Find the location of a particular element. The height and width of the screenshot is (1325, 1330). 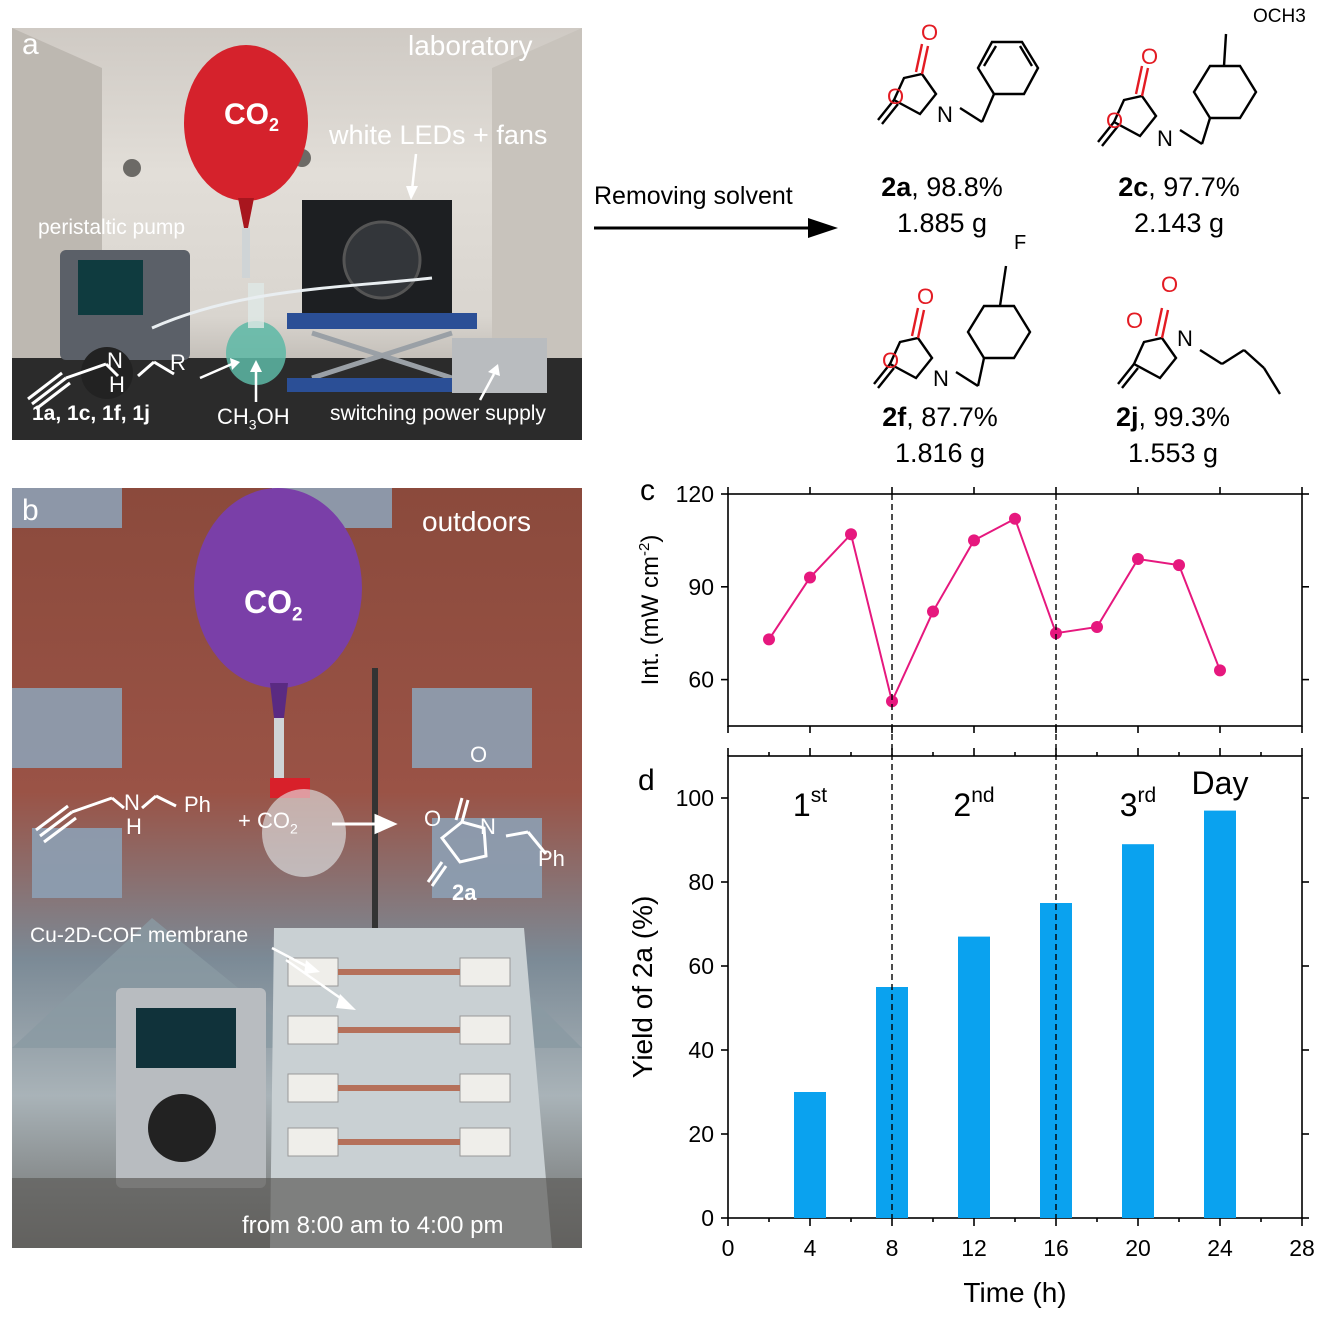

chart-d-day-label: 2nd is located at coordinates (973, 803).